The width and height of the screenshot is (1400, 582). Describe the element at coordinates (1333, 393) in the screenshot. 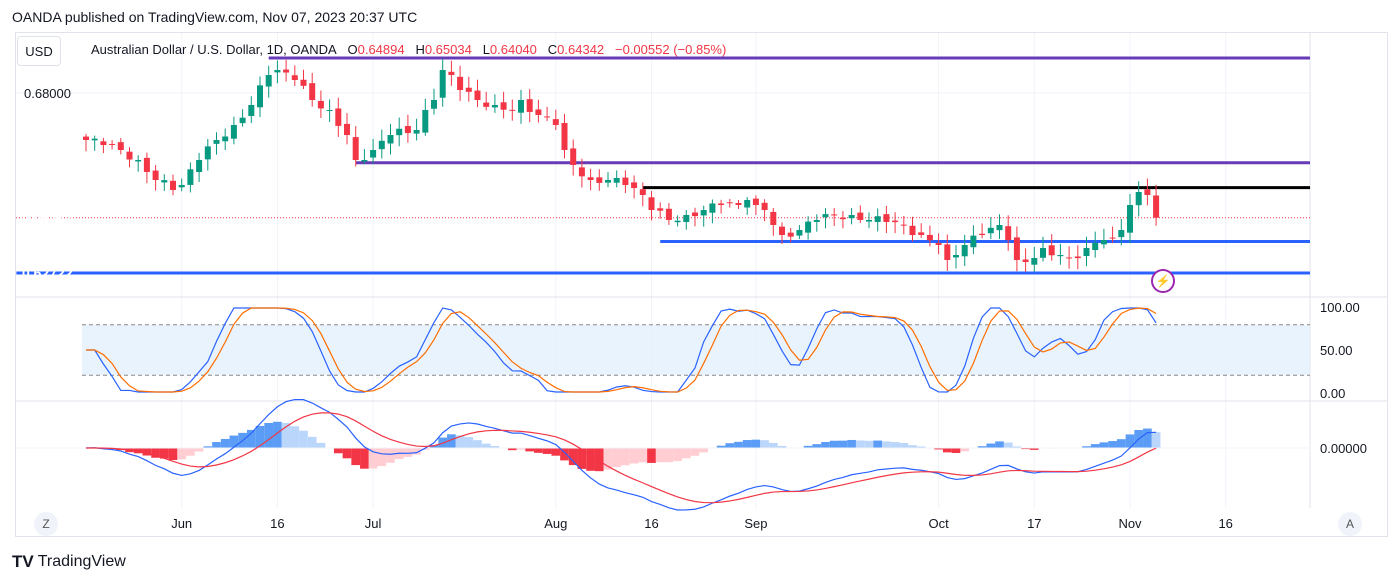

I see `stoch-tick-0: 0.00` at that location.